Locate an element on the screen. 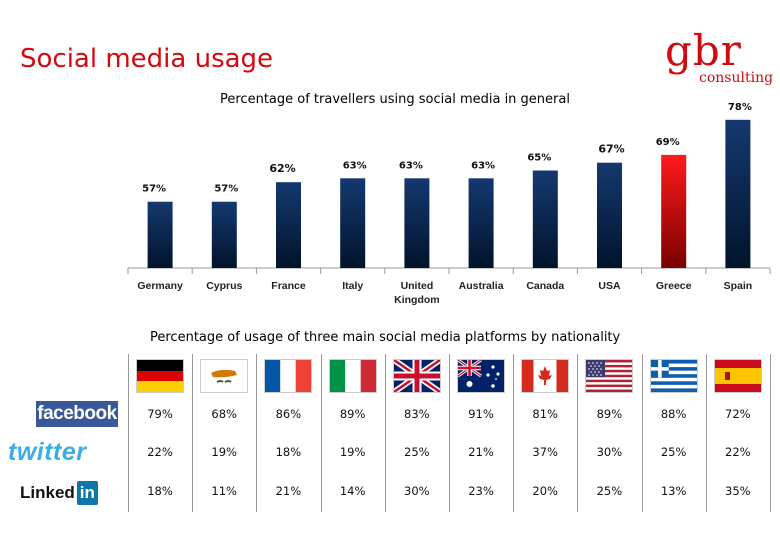 This screenshot has height=540, width=780. data-label: 65% is located at coordinates (539, 158).